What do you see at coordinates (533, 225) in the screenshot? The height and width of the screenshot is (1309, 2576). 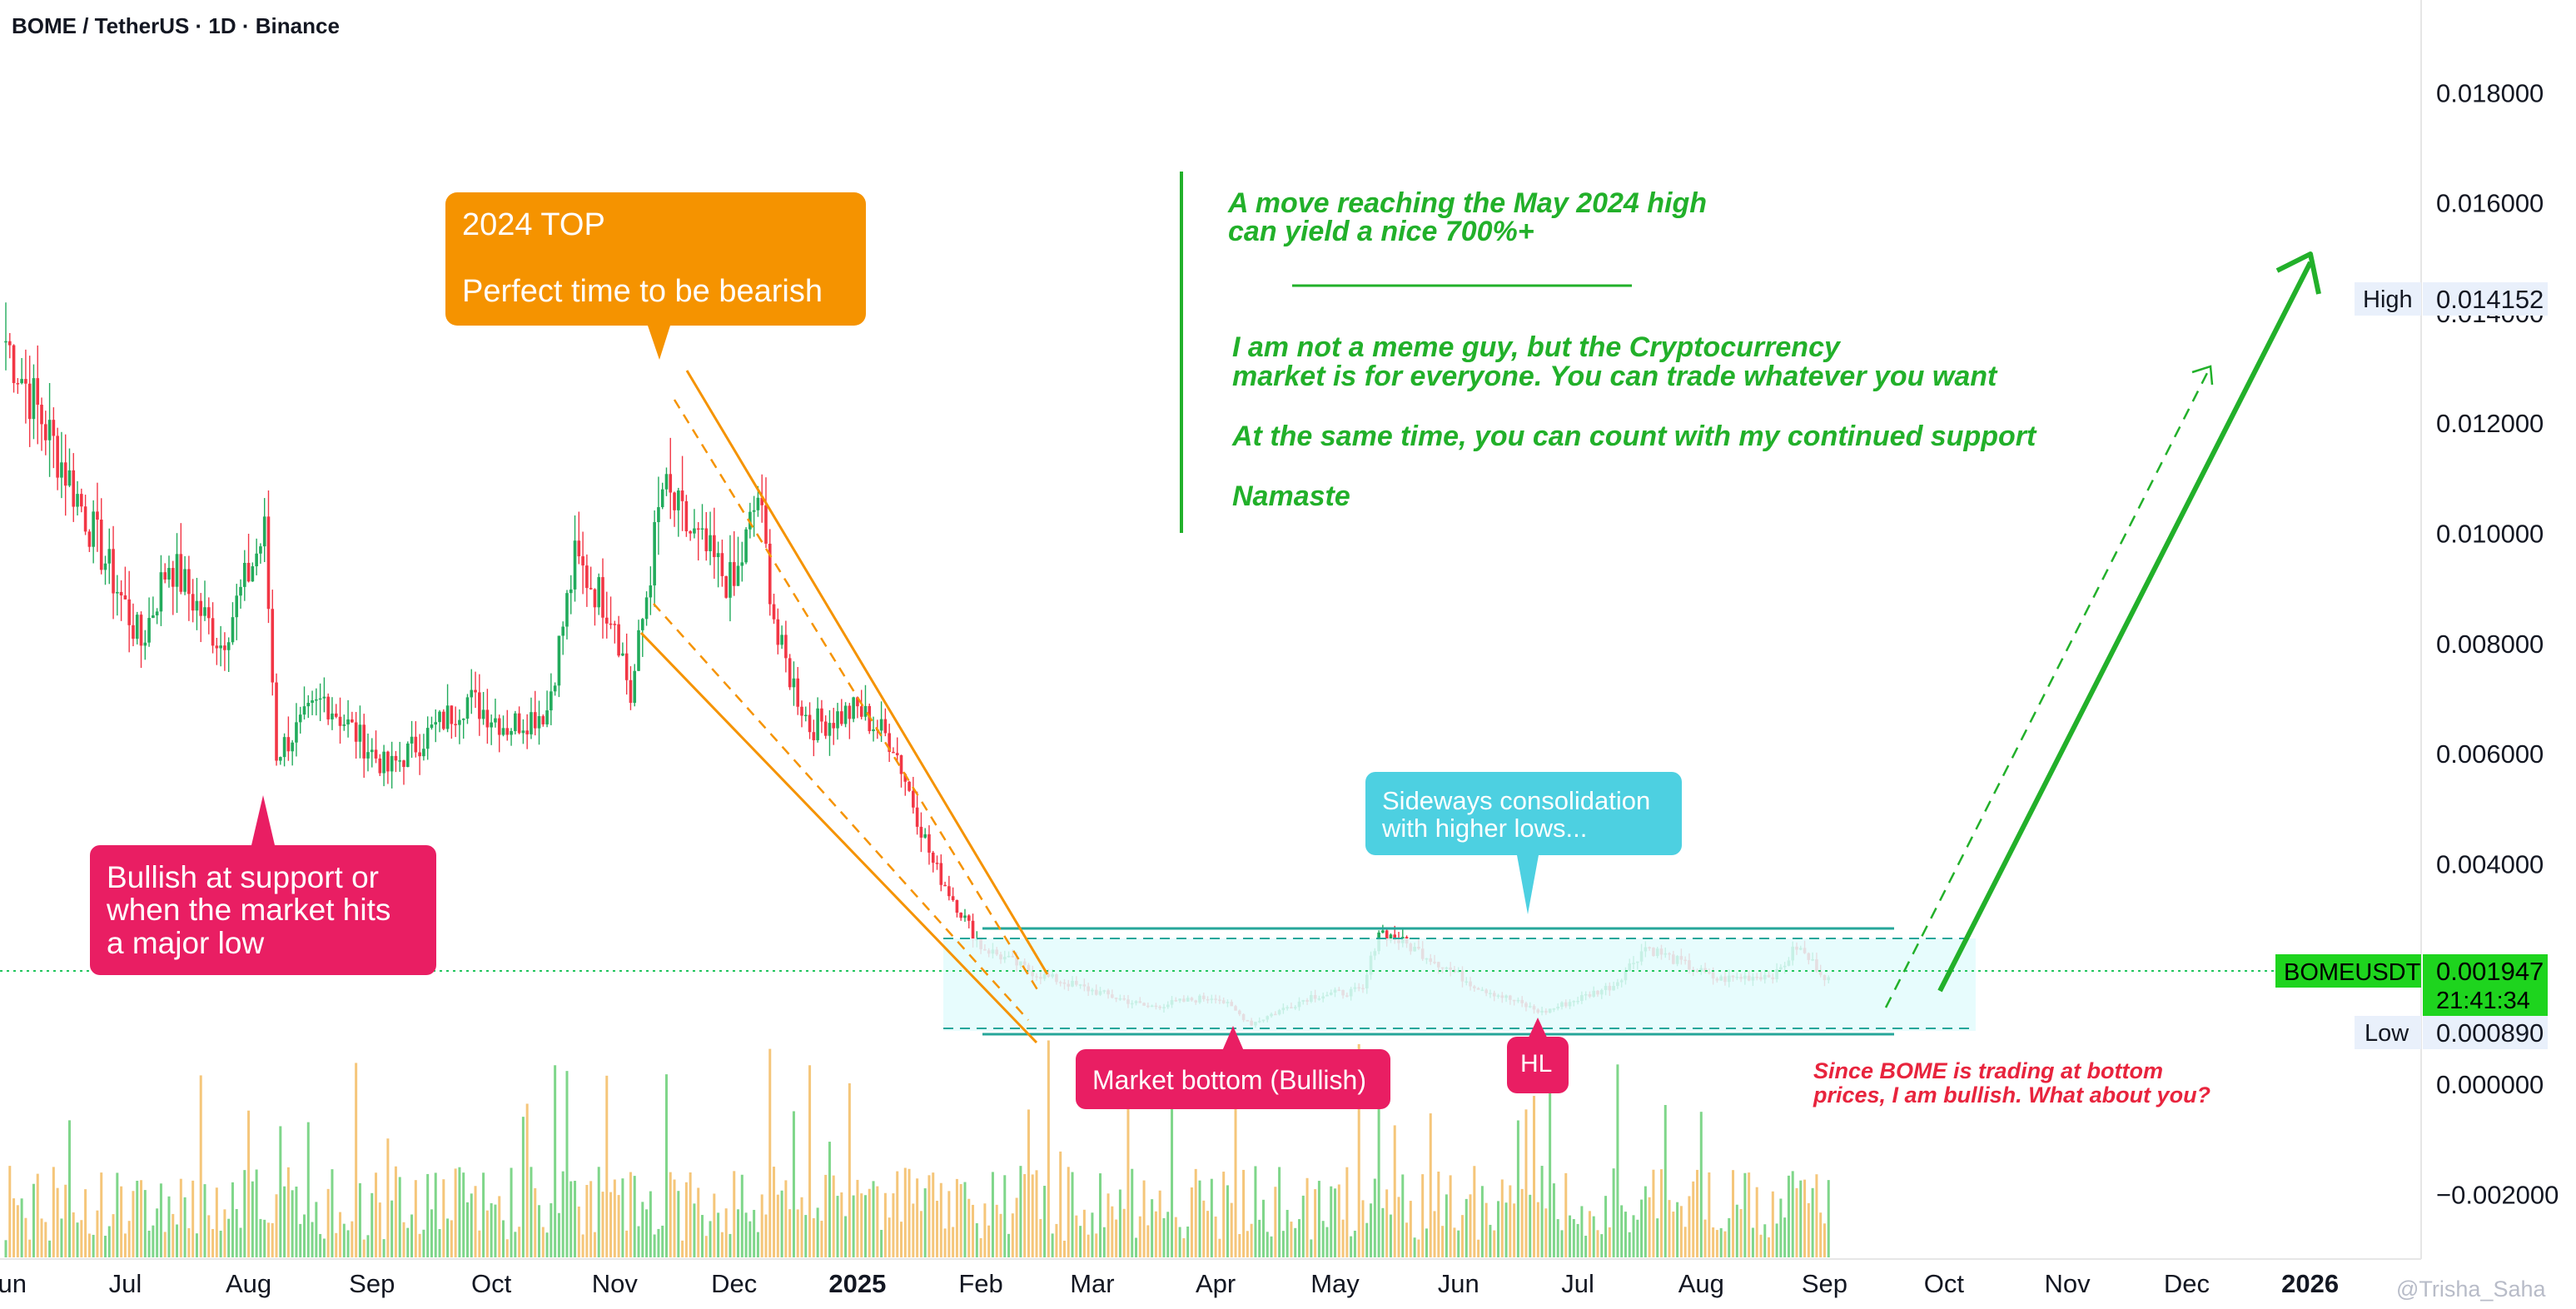 I see `top-callout-title: 2024 TOP` at bounding box center [533, 225].